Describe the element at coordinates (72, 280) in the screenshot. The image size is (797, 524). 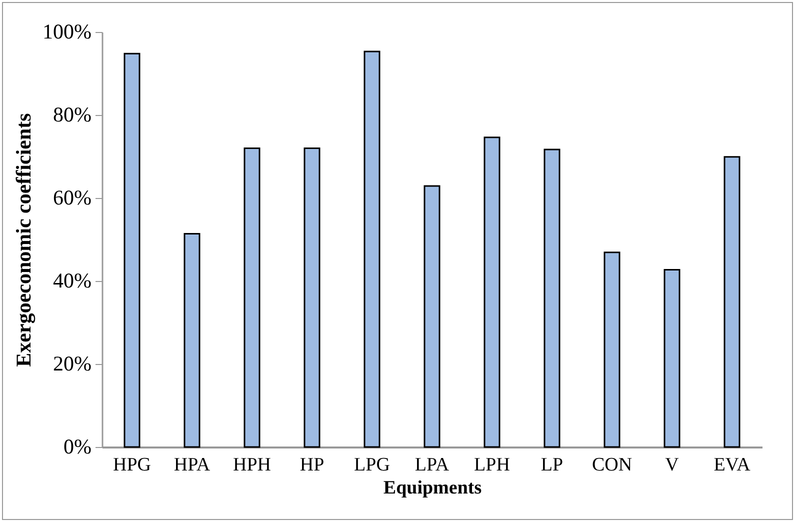
I see `y-tick-label: 40%` at that location.